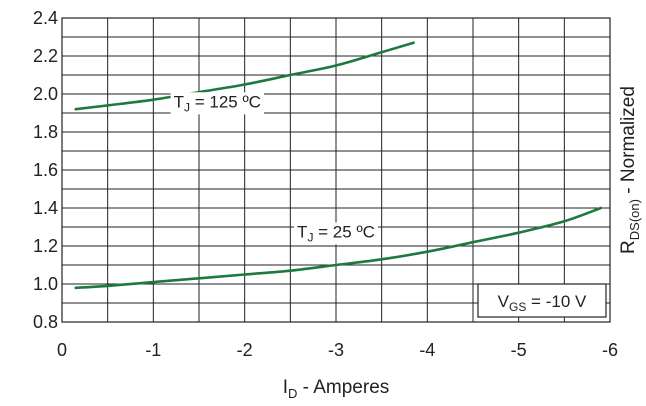 The height and width of the screenshot is (406, 646). Describe the element at coordinates (45, 170) in the screenshot. I see `y-tick-label: 1.6` at that location.